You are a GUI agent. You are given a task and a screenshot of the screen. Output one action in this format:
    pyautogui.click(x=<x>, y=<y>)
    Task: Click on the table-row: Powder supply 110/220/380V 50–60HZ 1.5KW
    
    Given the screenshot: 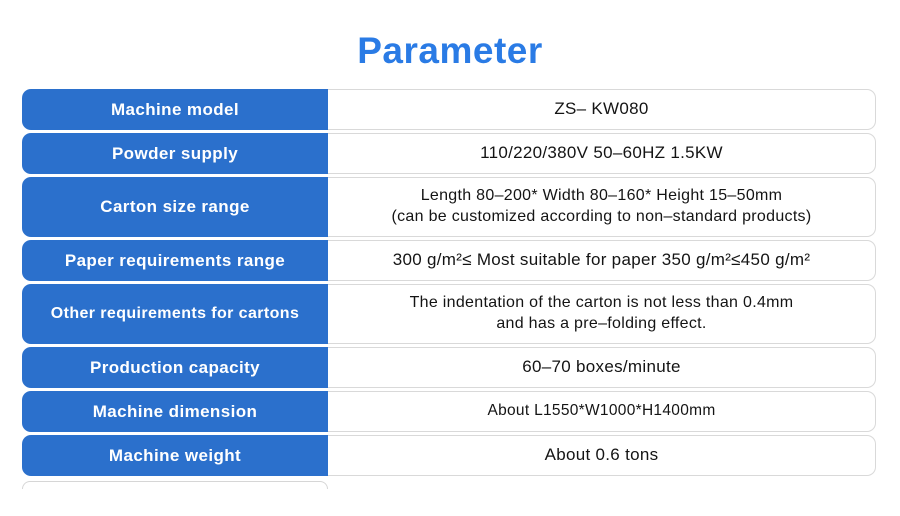 What is the action you would take?
    pyautogui.click(x=449, y=153)
    